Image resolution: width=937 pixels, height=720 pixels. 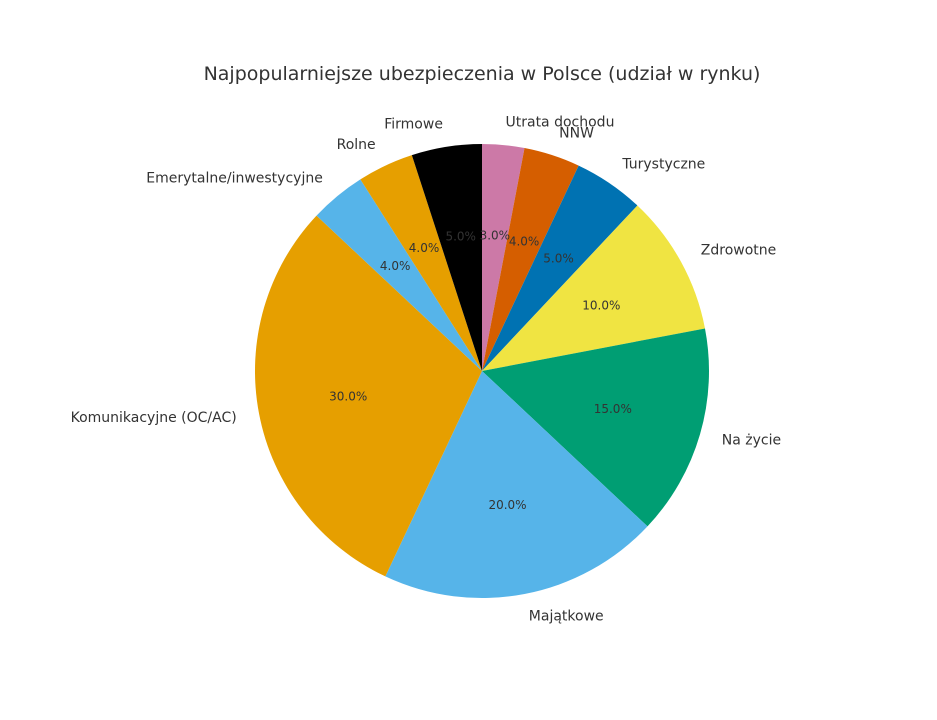 What do you see at coordinates (613, 409) in the screenshot?
I see `pie-percent-label-na-zycie: 15.0%` at bounding box center [613, 409].